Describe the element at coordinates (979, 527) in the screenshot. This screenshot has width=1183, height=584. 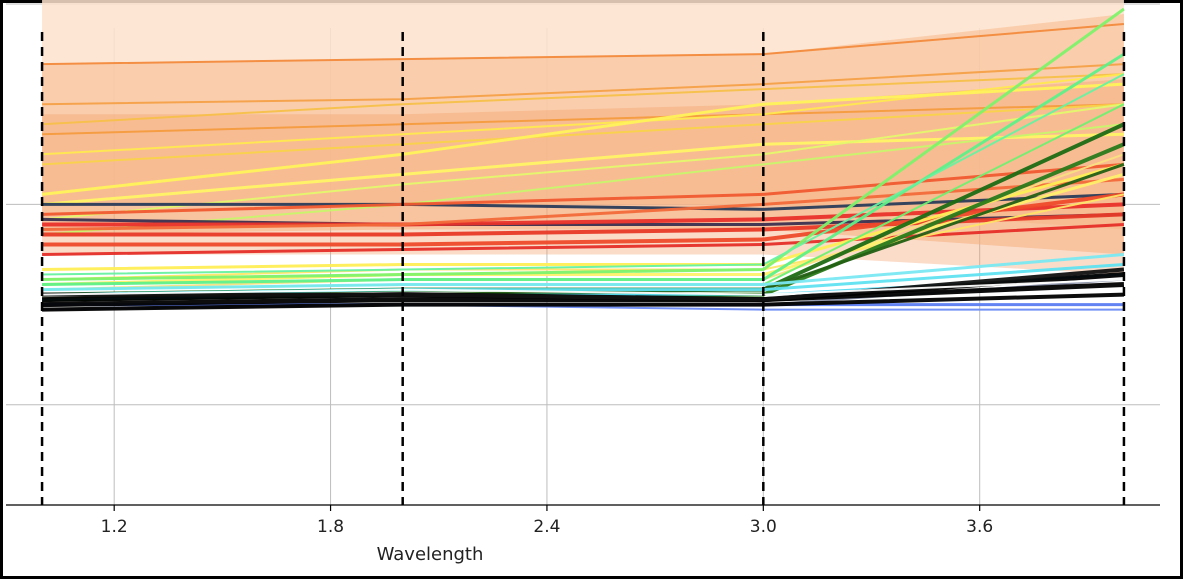
I see `x-tick-label: 3.6` at that location.